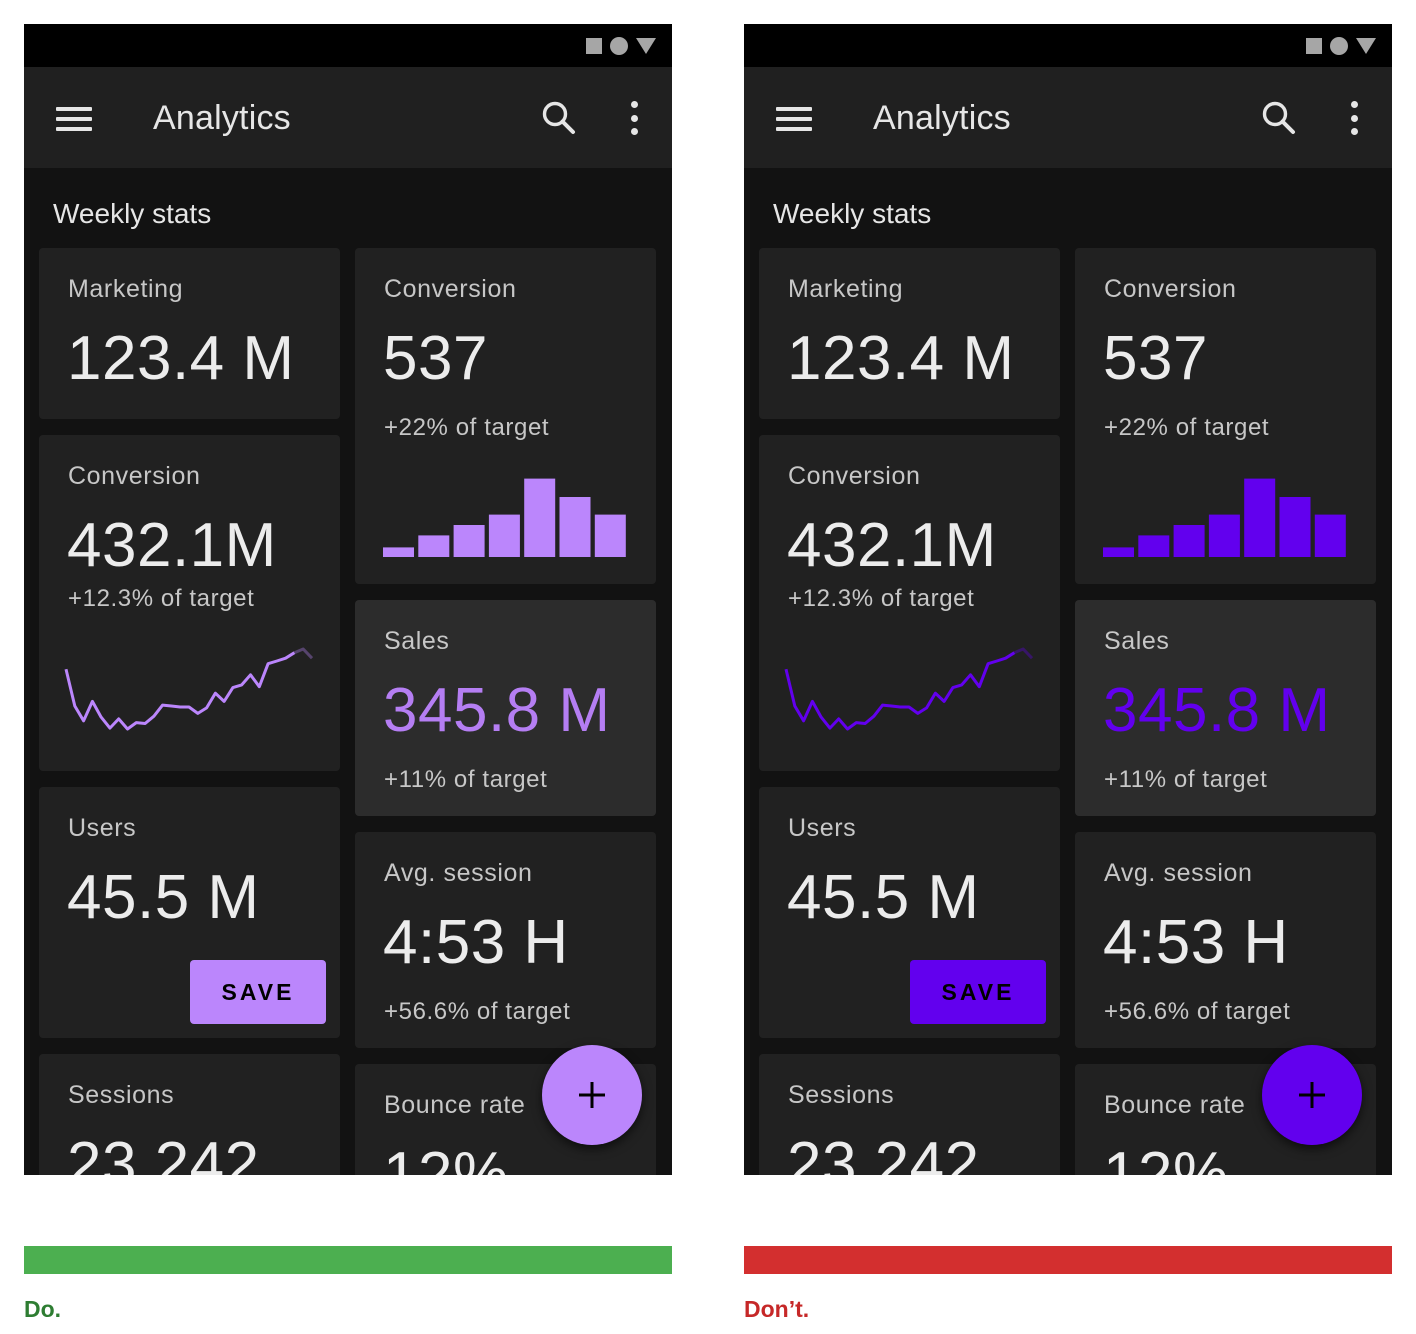  I want to click on app-title: Analytics, so click(942, 118).